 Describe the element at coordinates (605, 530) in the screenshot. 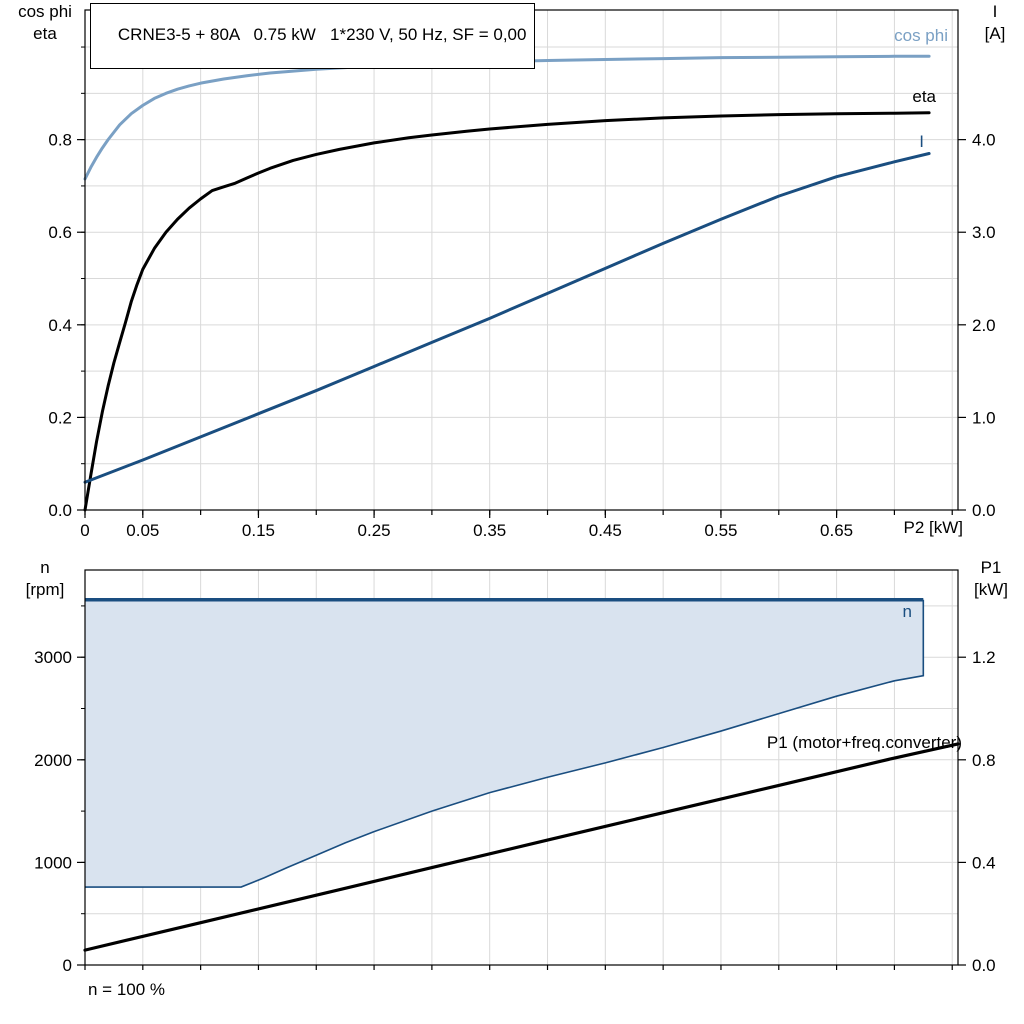

I see `x-tick-label: 0.45` at that location.